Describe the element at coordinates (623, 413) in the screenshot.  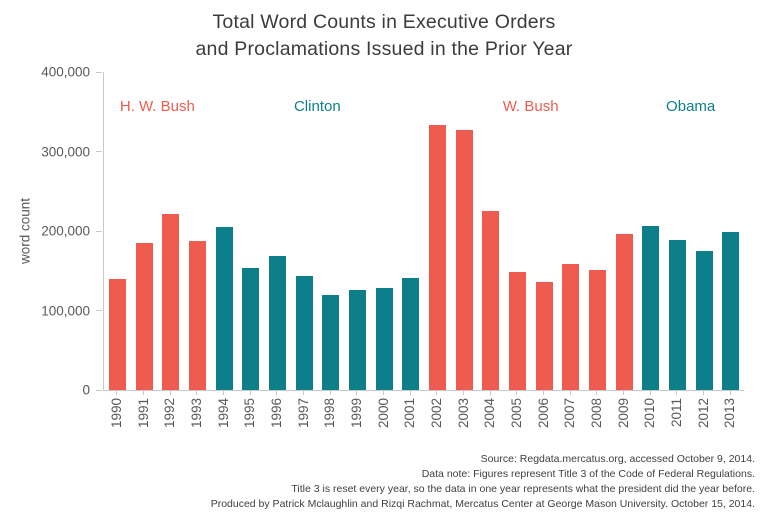
I see `x-tick-label: 2009` at that location.